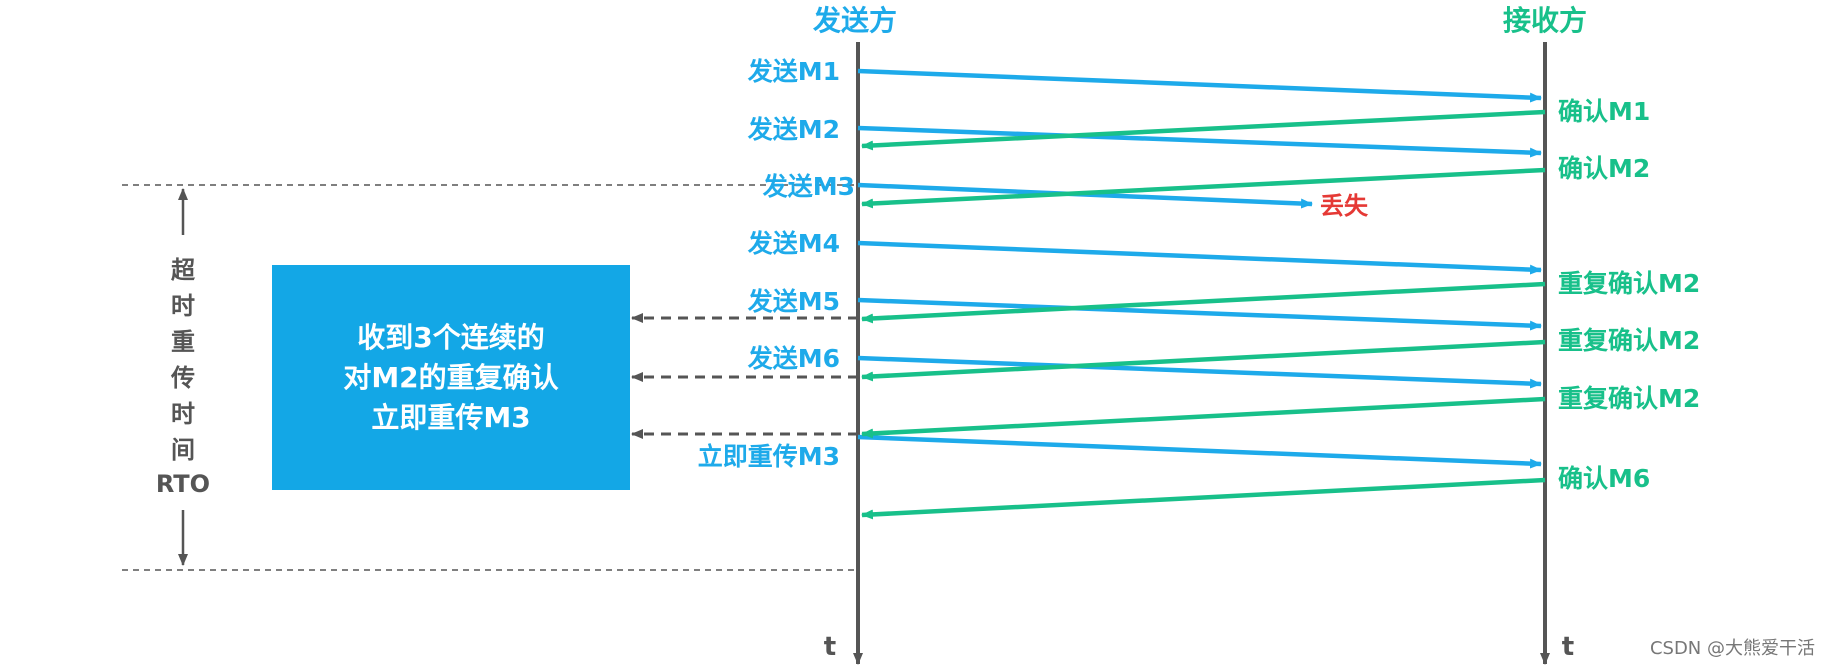 Image resolution: width=1831 pixels, height=669 pixels. What do you see at coordinates (183, 342) in the screenshot?
I see `rto-char: 重` at bounding box center [183, 342].